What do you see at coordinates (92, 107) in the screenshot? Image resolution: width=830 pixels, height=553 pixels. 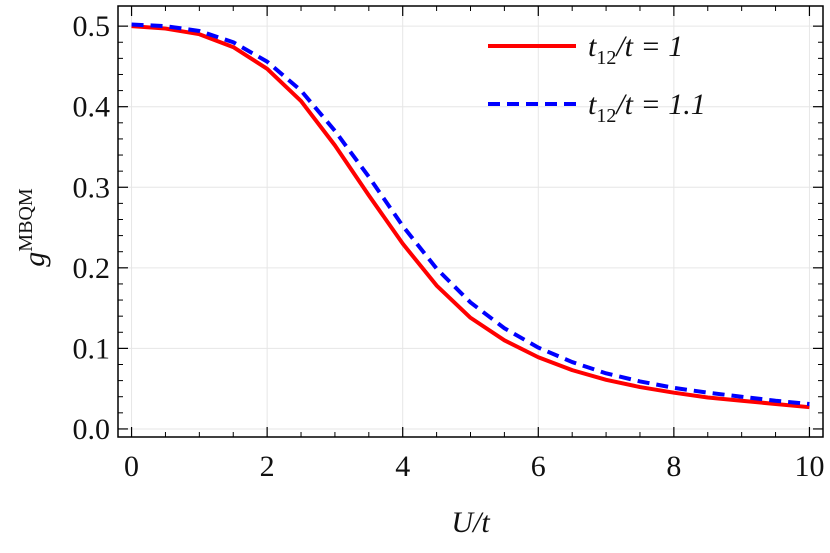 I see `y-tick-label: 0.4` at bounding box center [92, 107].